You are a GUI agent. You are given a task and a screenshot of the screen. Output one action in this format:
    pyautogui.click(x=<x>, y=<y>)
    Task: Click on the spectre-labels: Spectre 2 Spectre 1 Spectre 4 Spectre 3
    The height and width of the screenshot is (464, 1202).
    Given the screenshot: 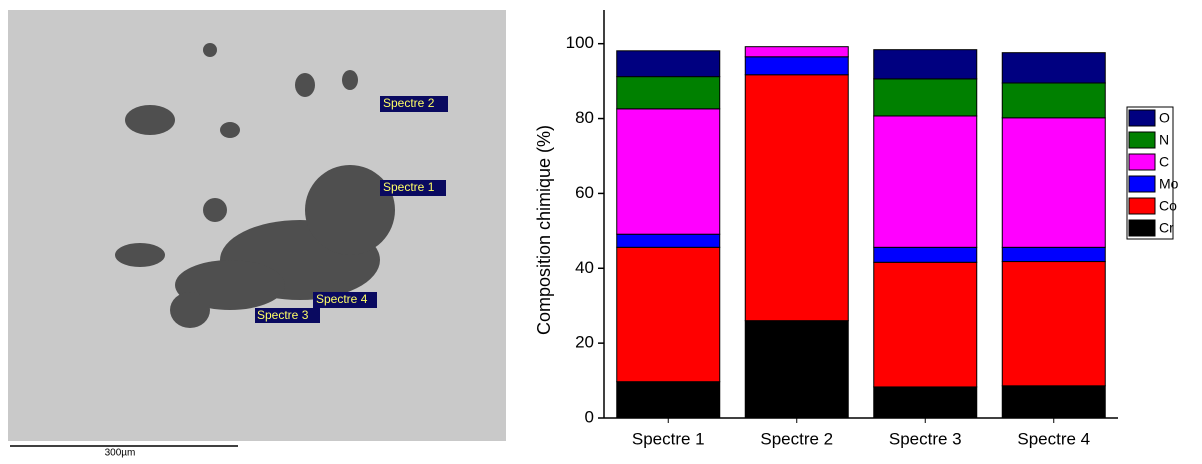 What is the action you would take?
    pyautogui.click(x=351, y=209)
    